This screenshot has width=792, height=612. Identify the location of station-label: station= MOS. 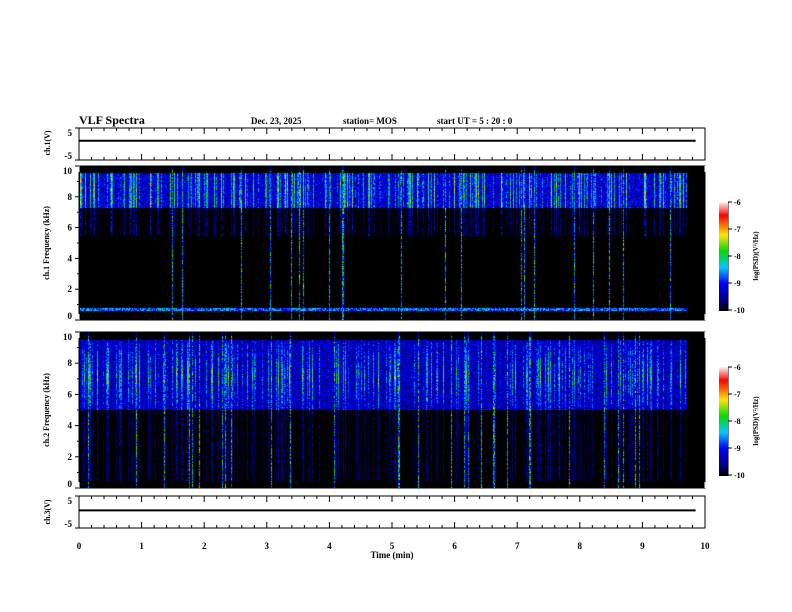
(370, 121).